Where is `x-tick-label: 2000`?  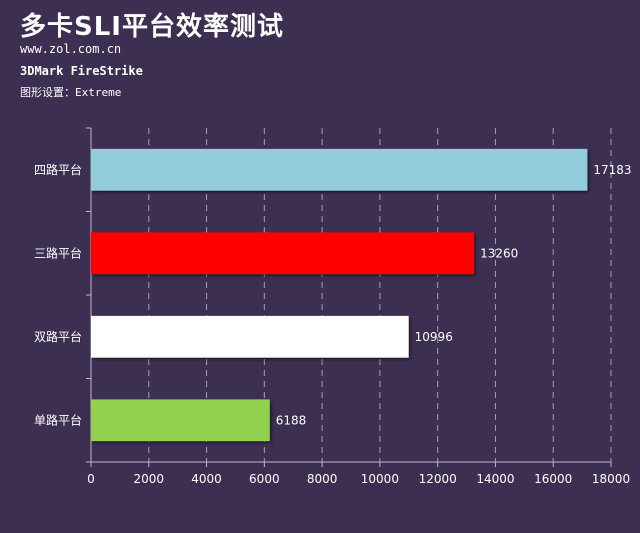 x-tick-label: 2000 is located at coordinates (149, 479).